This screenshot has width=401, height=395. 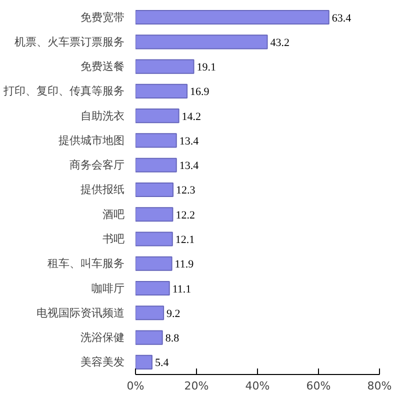 What do you see at coordinates (318, 386) in the screenshot?
I see `x-tick-label: 60%` at bounding box center [318, 386].